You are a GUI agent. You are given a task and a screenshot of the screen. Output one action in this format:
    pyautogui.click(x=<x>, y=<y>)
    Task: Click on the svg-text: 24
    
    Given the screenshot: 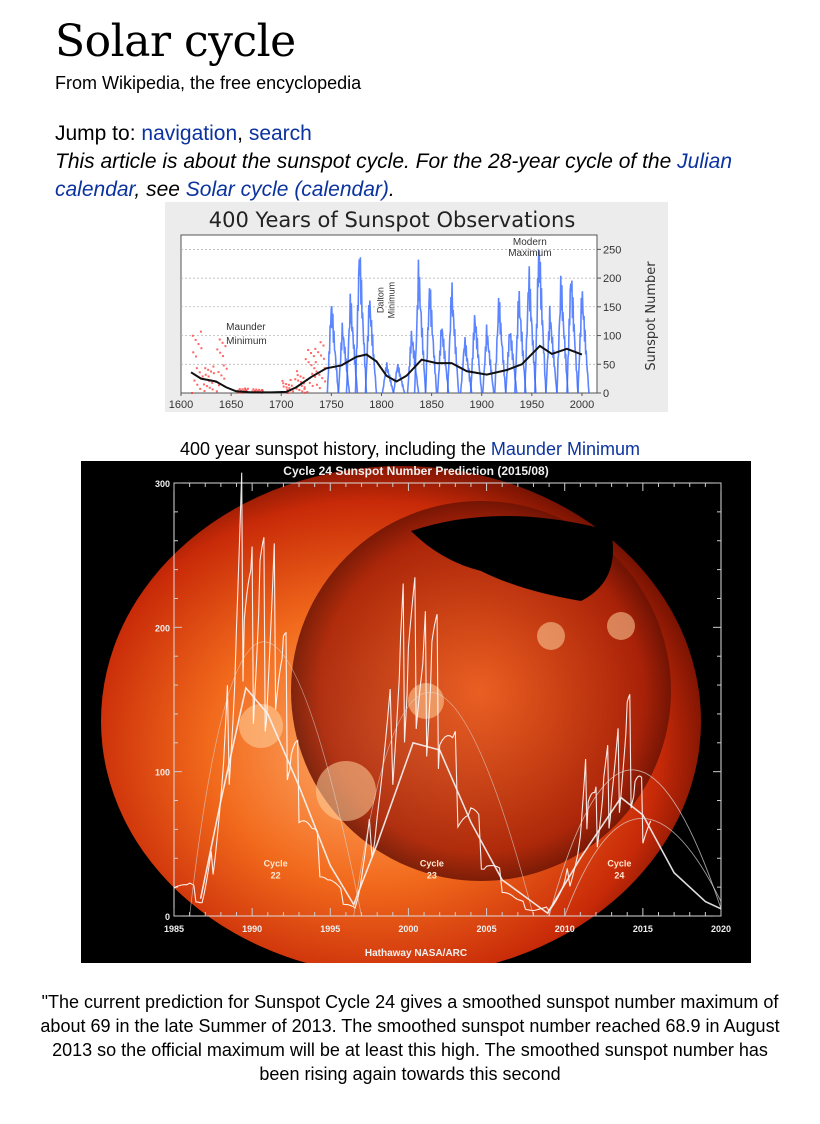 What is the action you would take?
    pyautogui.click(x=619, y=876)
    